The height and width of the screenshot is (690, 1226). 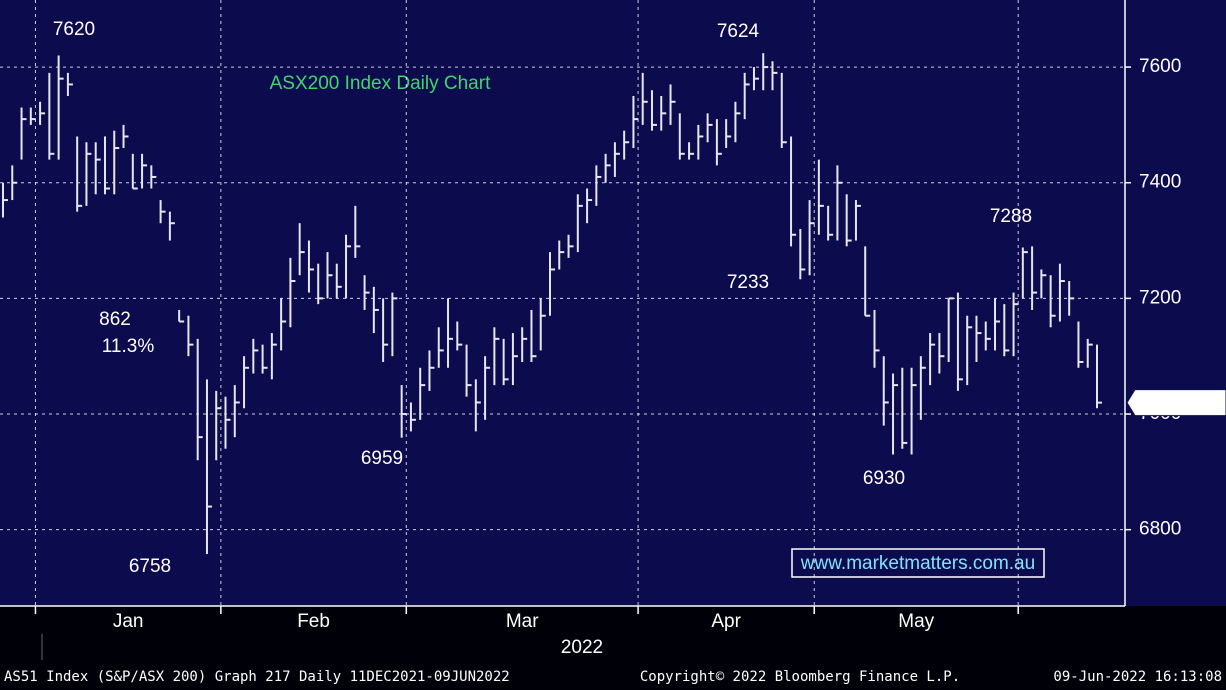 I want to click on y-tick-label: 6800, so click(x=1160, y=529).